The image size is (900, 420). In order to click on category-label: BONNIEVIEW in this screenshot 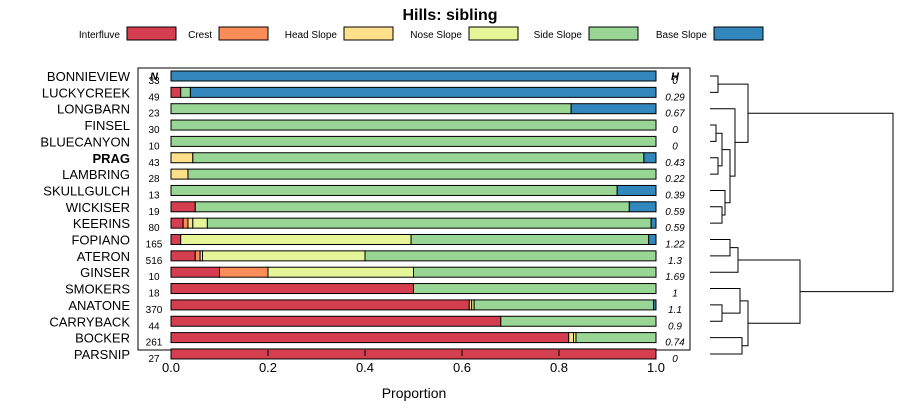, I will do `click(89, 76)`.